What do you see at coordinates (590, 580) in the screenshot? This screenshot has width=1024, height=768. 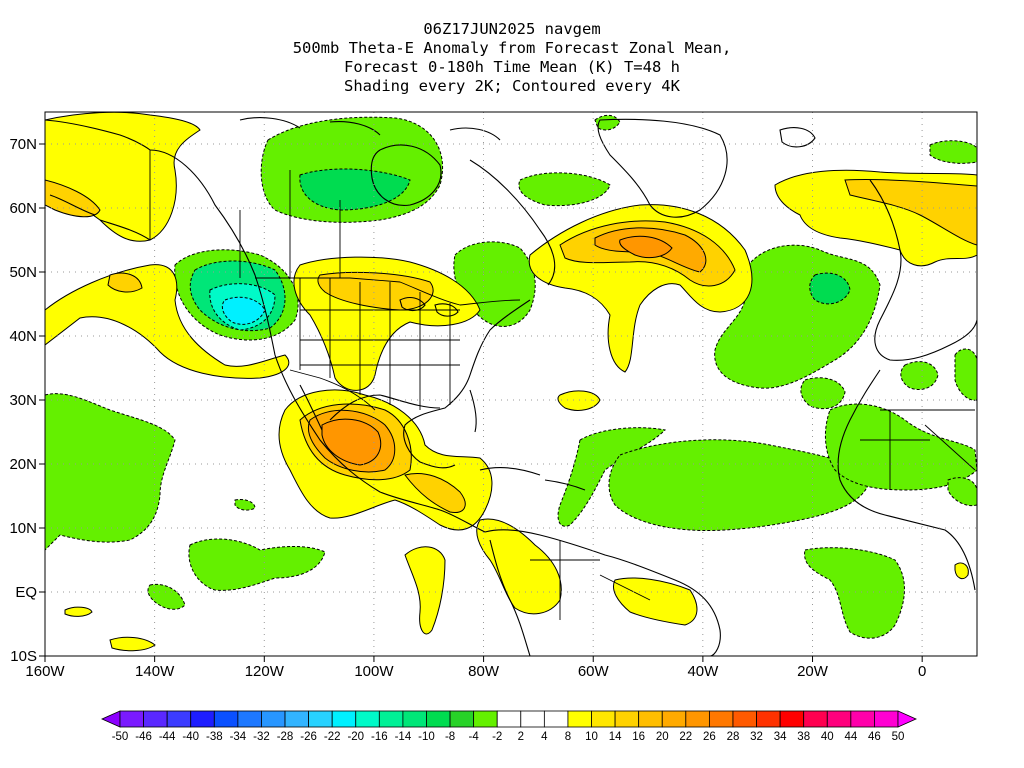 I see `s-america-borders` at bounding box center [590, 580].